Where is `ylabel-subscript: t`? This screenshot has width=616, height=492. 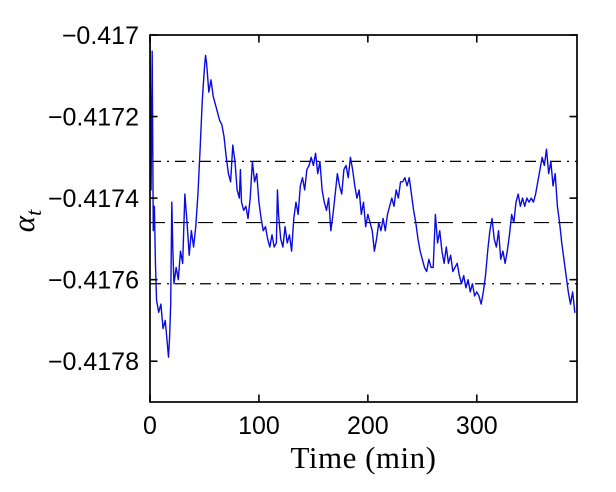
ylabel-subscript: t is located at coordinates (34, 212).